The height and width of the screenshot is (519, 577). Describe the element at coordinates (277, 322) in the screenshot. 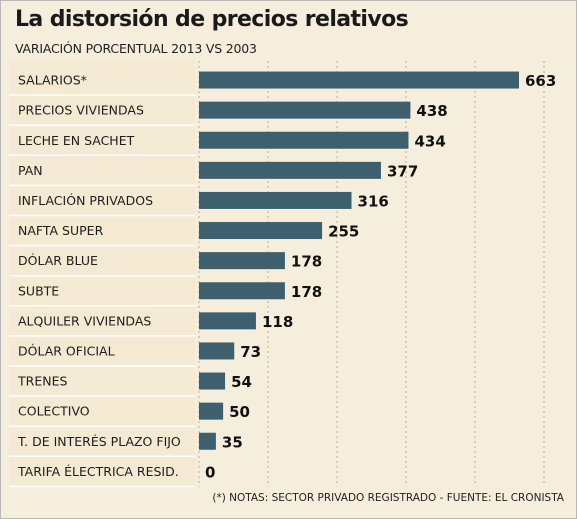

I see `data-label: 118` at that location.